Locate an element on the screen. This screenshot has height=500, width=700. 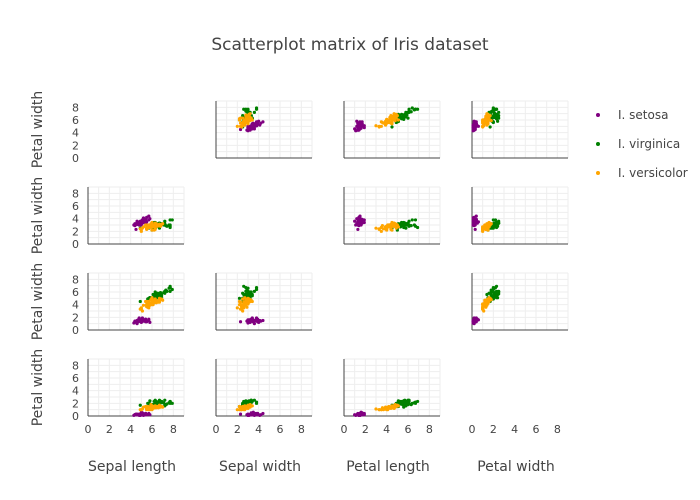
y-tick-label: 8 is located at coordinates (75, 193).